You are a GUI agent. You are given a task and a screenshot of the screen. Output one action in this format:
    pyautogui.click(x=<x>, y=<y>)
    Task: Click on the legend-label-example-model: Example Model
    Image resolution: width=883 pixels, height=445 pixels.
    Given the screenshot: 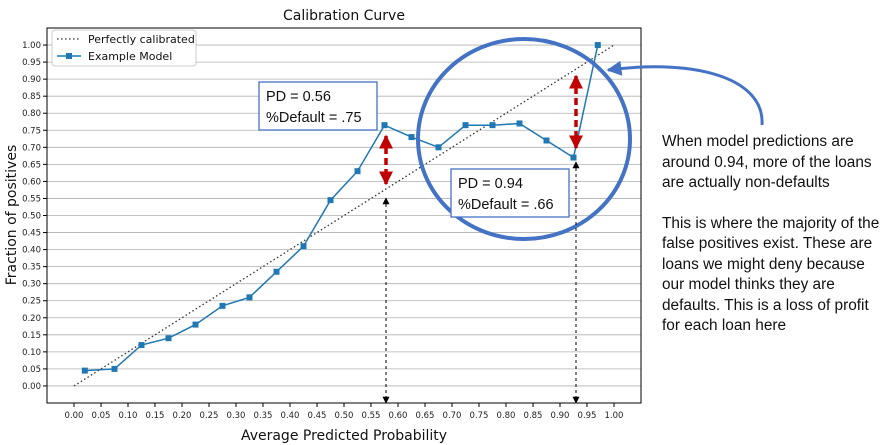 What is the action you would take?
    pyautogui.click(x=130, y=56)
    